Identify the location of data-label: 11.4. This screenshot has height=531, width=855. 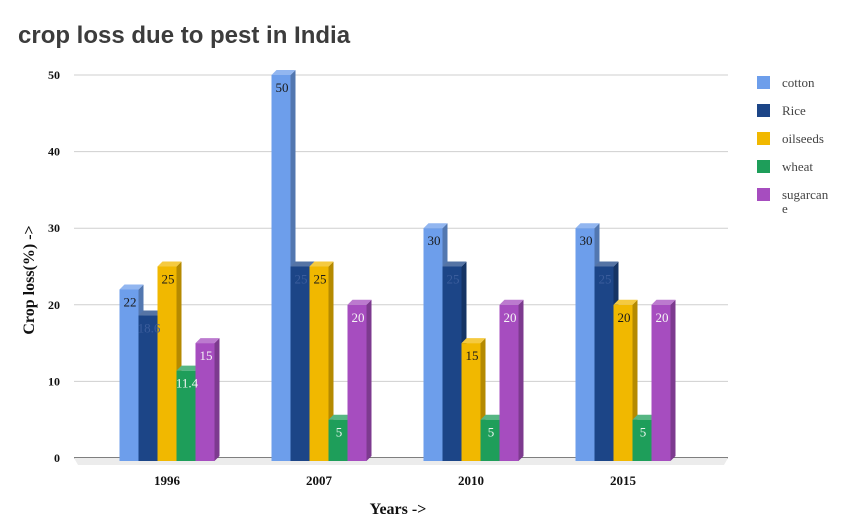
(187, 383).